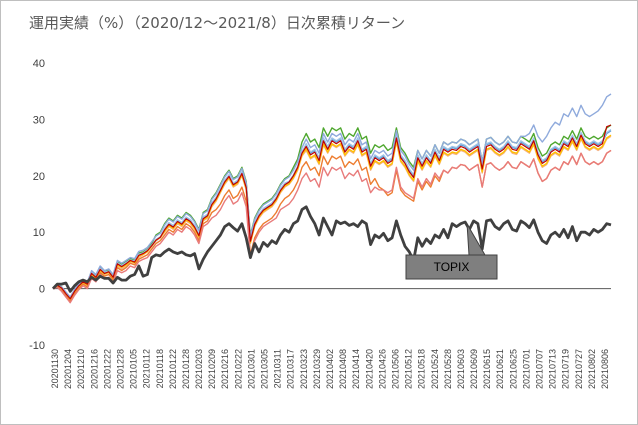 The image size is (638, 425). I want to click on x-tick-label: 20210707, so click(540, 369).